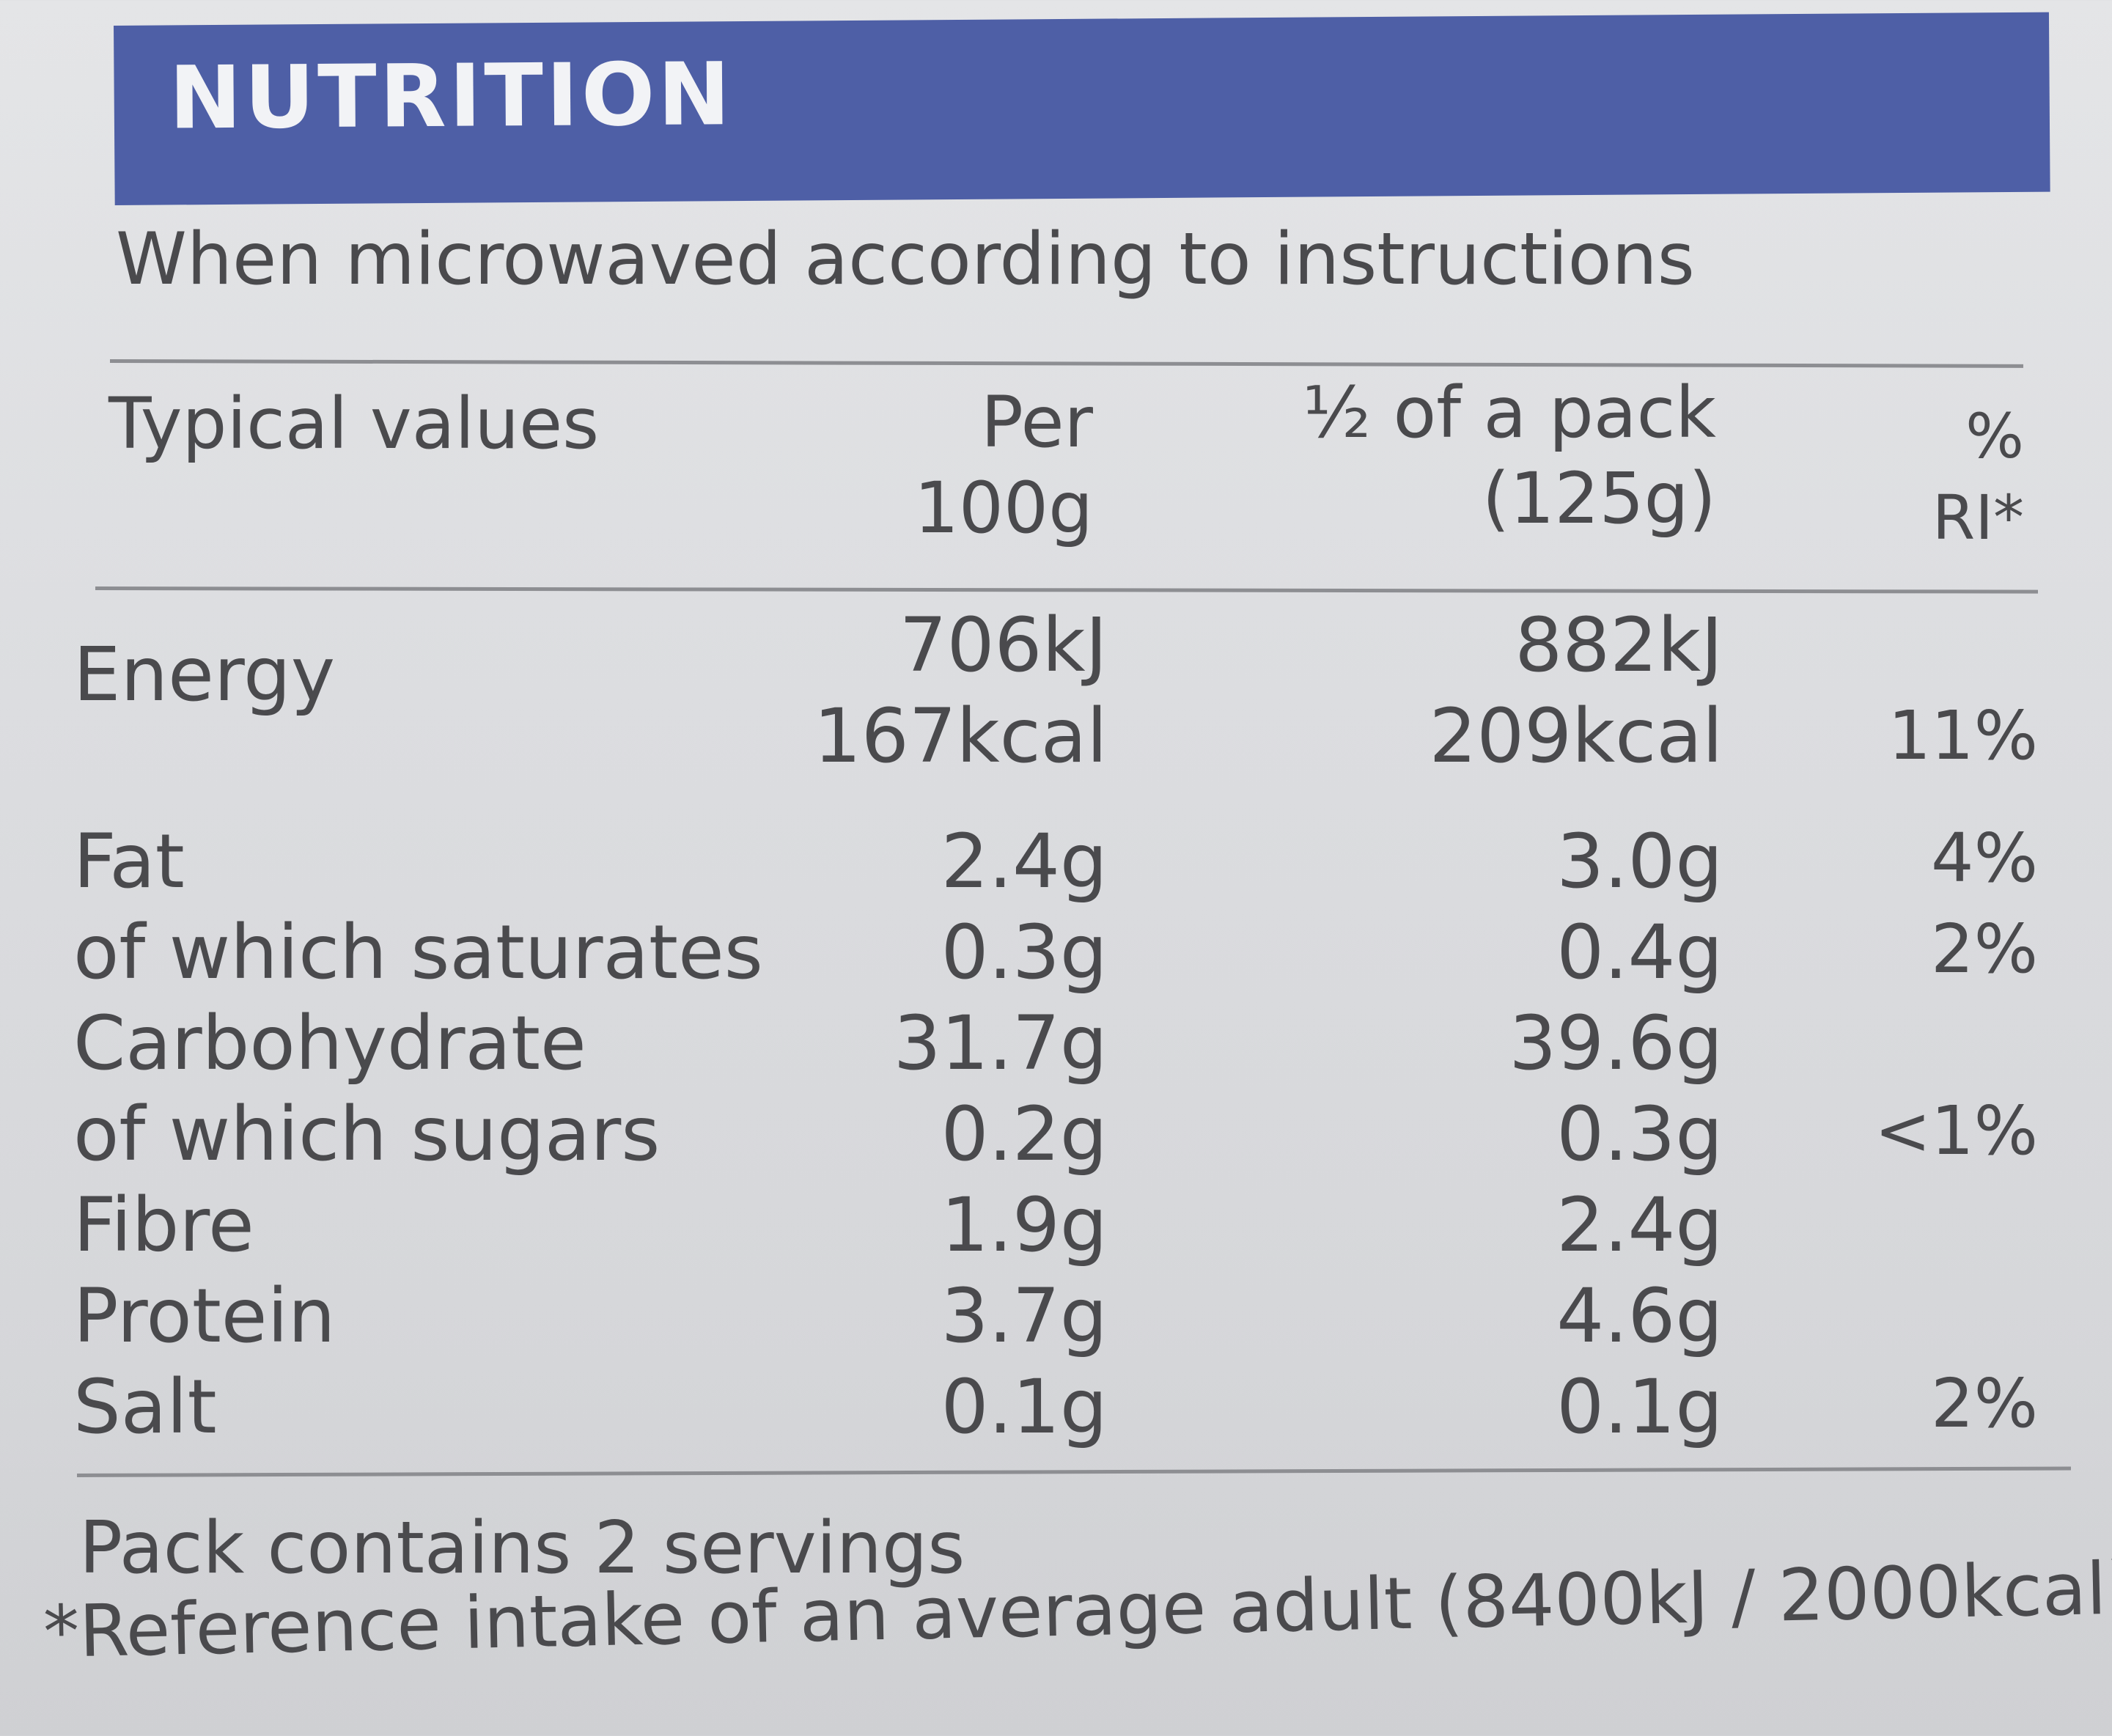  I want to click on table-row-fat: Fat 2.4g 3.0g 4%, so click(1055, 870).